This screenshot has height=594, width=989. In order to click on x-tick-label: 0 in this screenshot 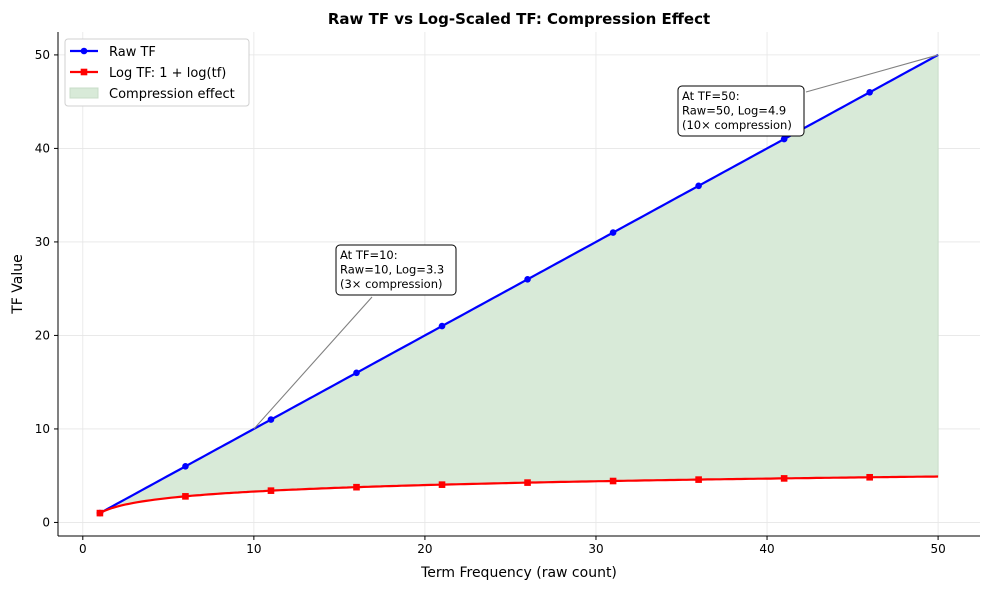, I will do `click(83, 549)`.